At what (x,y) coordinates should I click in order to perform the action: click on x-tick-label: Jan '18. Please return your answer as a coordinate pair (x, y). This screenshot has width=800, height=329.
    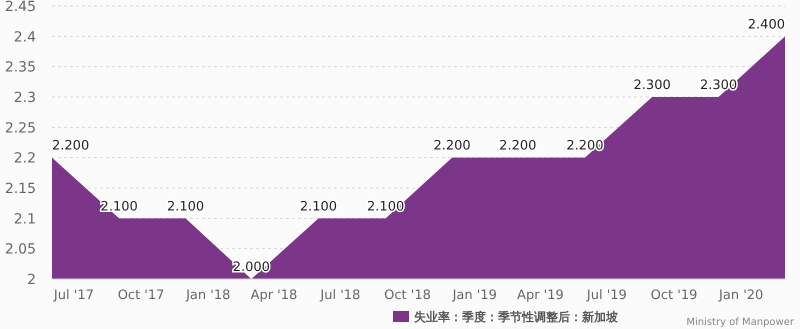
    Looking at the image, I should click on (207, 295).